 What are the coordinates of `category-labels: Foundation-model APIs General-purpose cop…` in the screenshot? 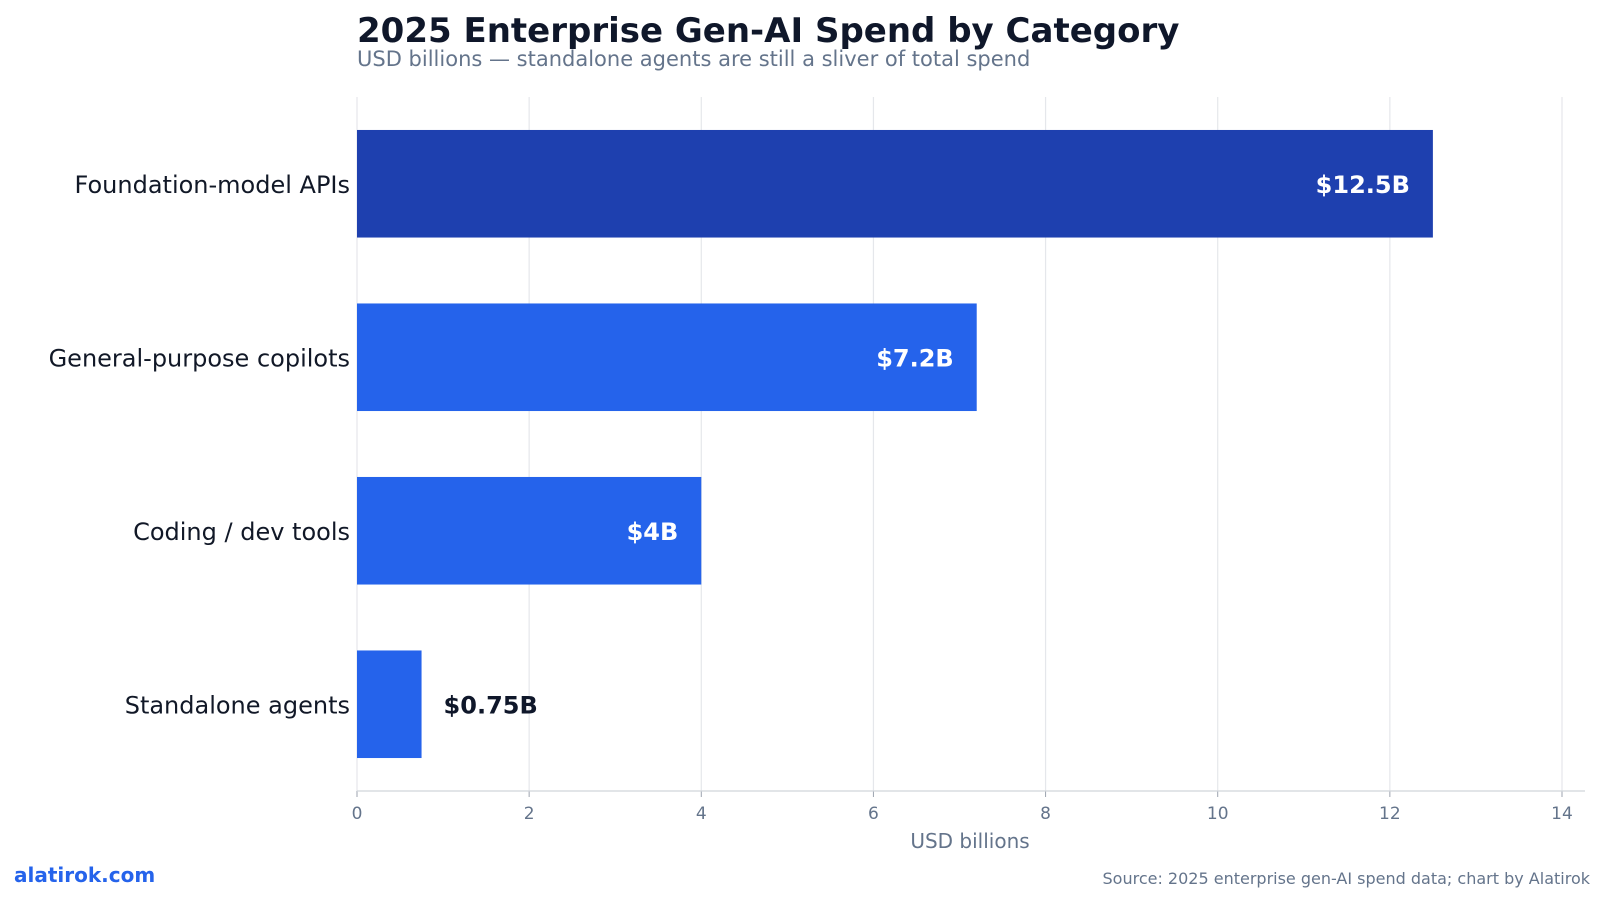 It's located at (199, 445).